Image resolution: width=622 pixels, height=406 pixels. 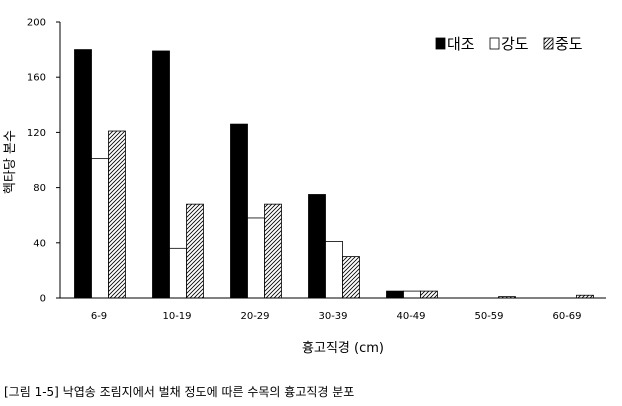 I want to click on figure-caption: [그림 1-5] 낙엽송 조림지에서 벌채 정도에 따른 수목의 흉고직경 분포, so click(x=179, y=392).